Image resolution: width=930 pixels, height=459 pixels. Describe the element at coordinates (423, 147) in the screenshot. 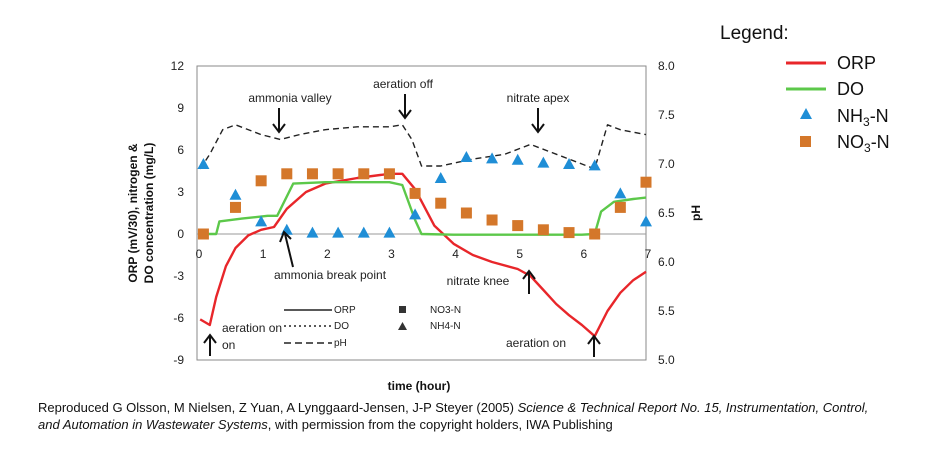

I see `series-line-ph` at that location.